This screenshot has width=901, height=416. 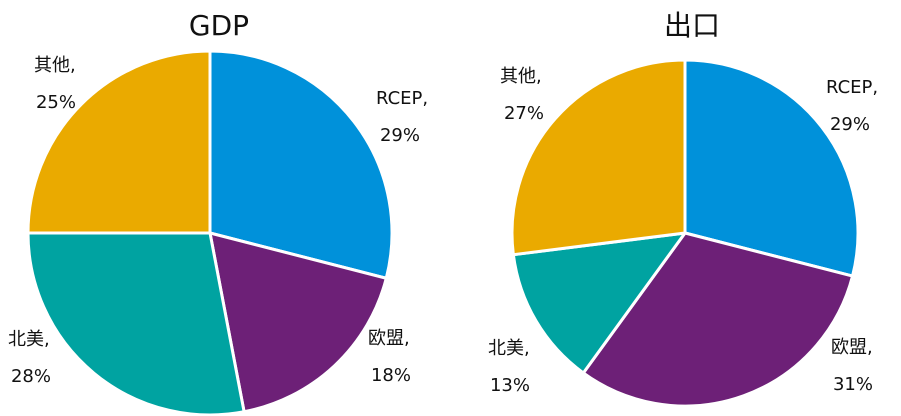 I want to click on gdp-label-north-america: 北美,, so click(x=29, y=339).